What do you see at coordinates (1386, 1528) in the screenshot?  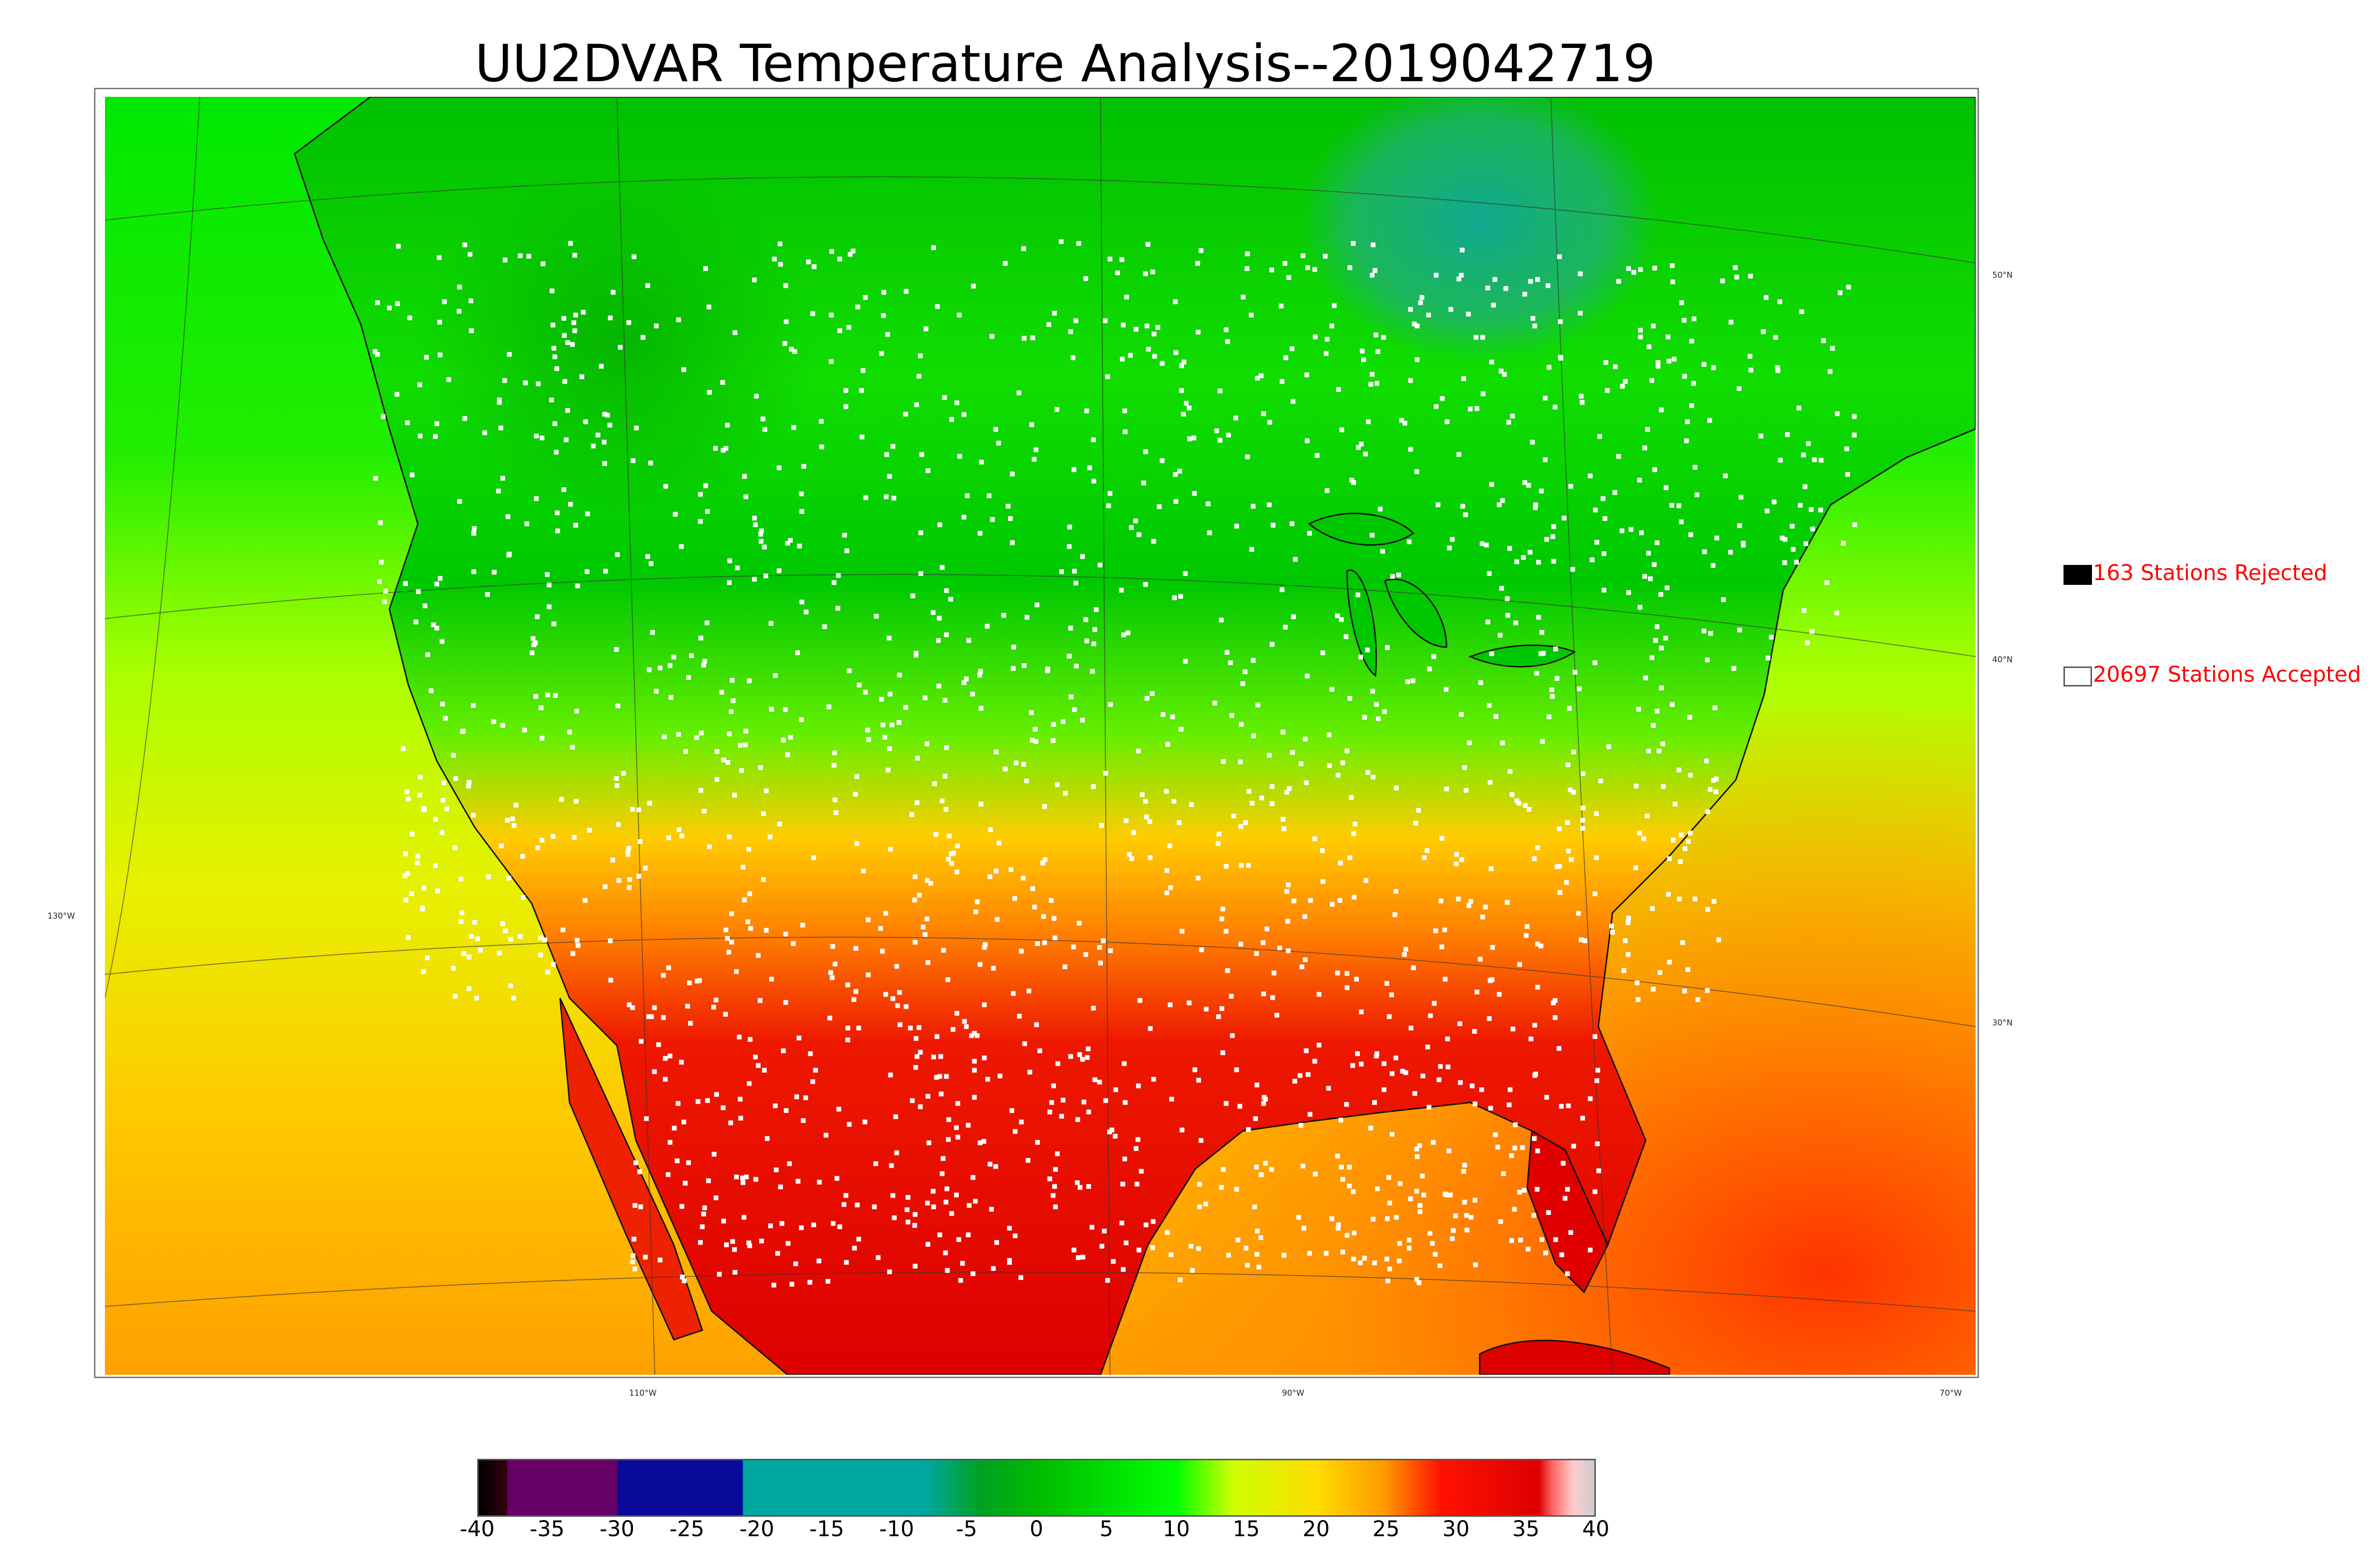 I see `colorbar-tick-label: 25` at bounding box center [1386, 1528].